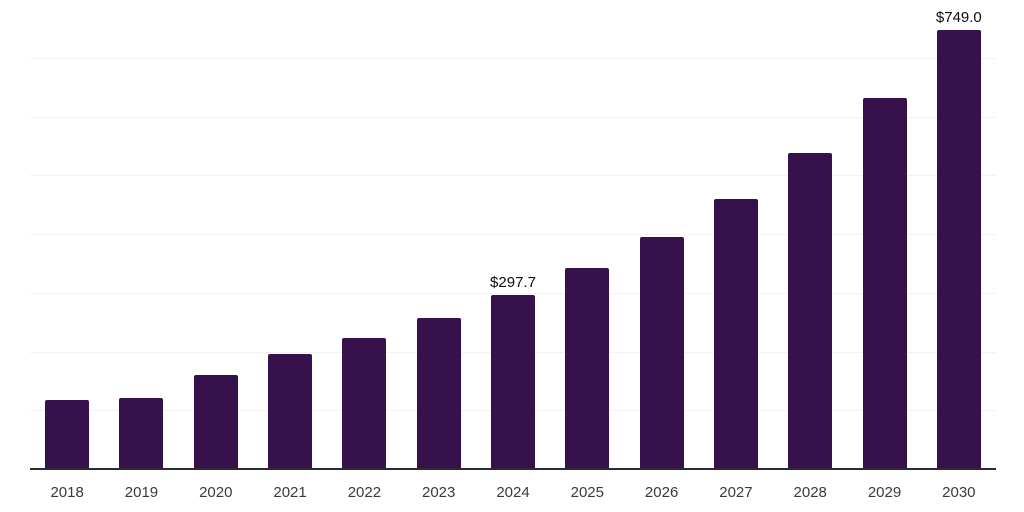  I want to click on bar-2019, so click(141, 433).